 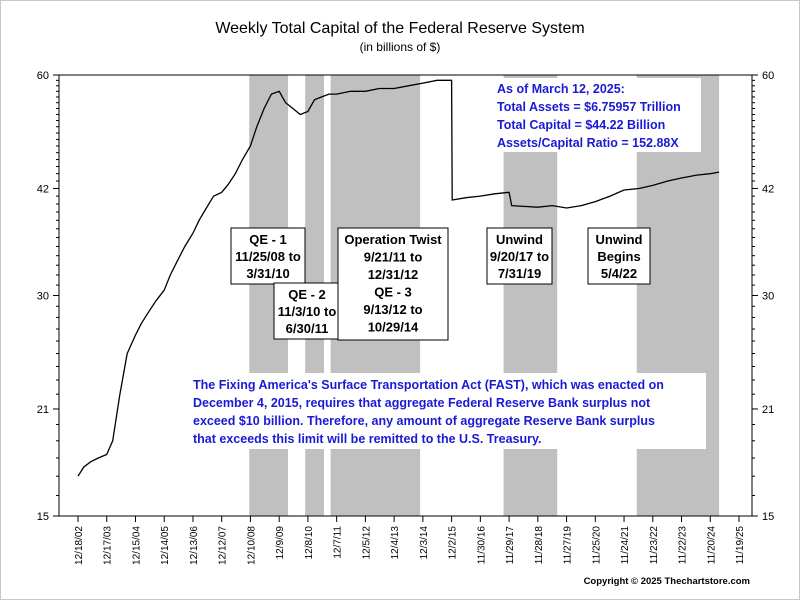 What do you see at coordinates (539, 545) in the screenshot?
I see `x-tick-label-16: 11/28/18` at bounding box center [539, 545].